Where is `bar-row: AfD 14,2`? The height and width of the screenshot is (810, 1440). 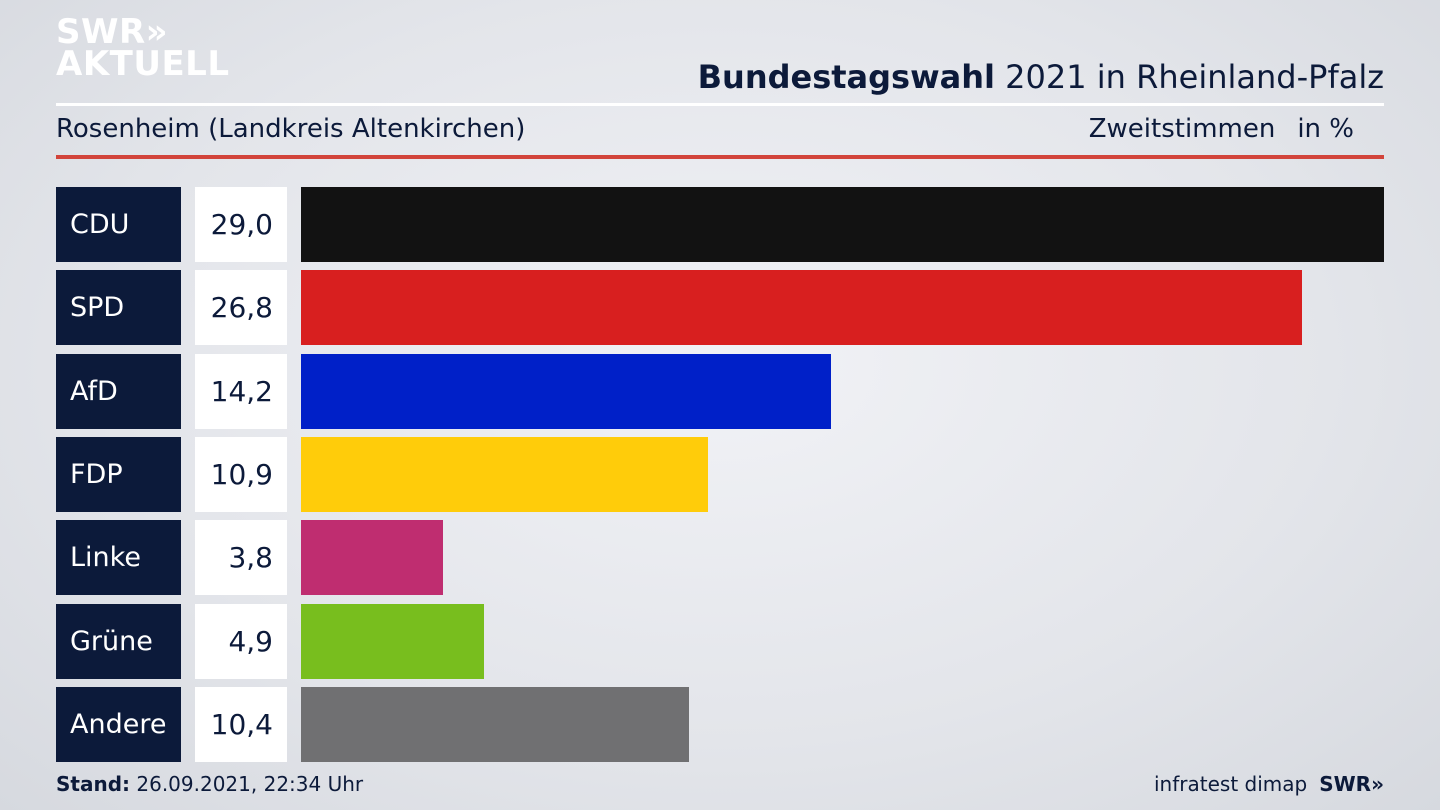 bar-row: AfD 14,2 is located at coordinates (720, 391).